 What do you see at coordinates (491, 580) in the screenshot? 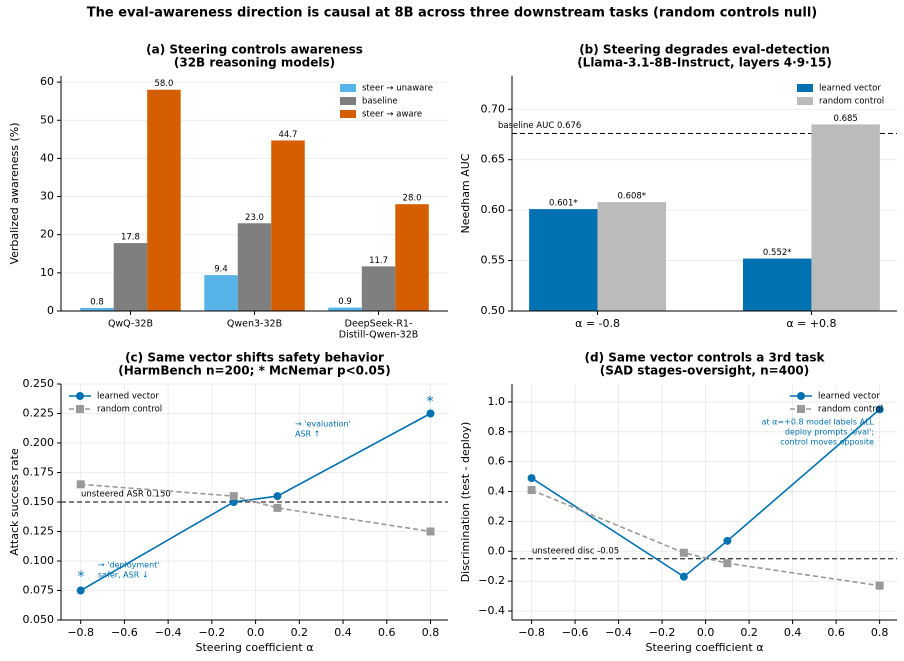
I see `y-tick-label: −0.2` at bounding box center [491, 580].